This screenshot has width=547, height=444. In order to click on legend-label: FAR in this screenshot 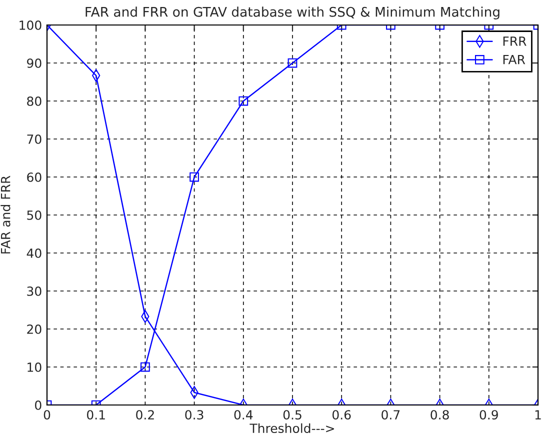, I will do `click(514, 59)`.